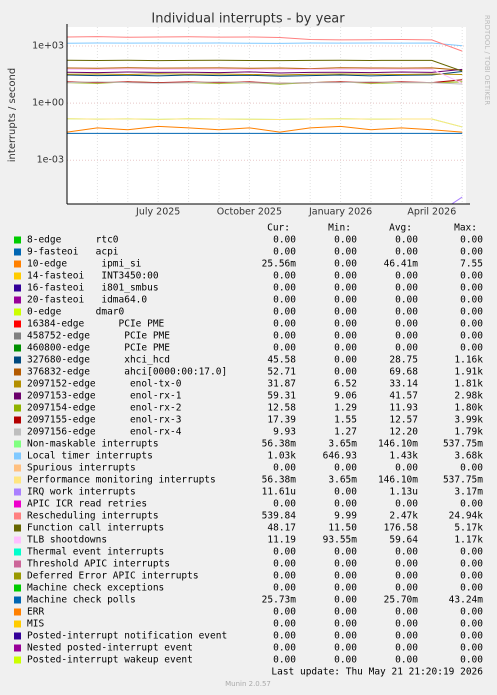 Image resolution: width=497 pixels, height=695 pixels. Describe the element at coordinates (345, 420) in the screenshot. I see `legend-min: 1.55` at that location.